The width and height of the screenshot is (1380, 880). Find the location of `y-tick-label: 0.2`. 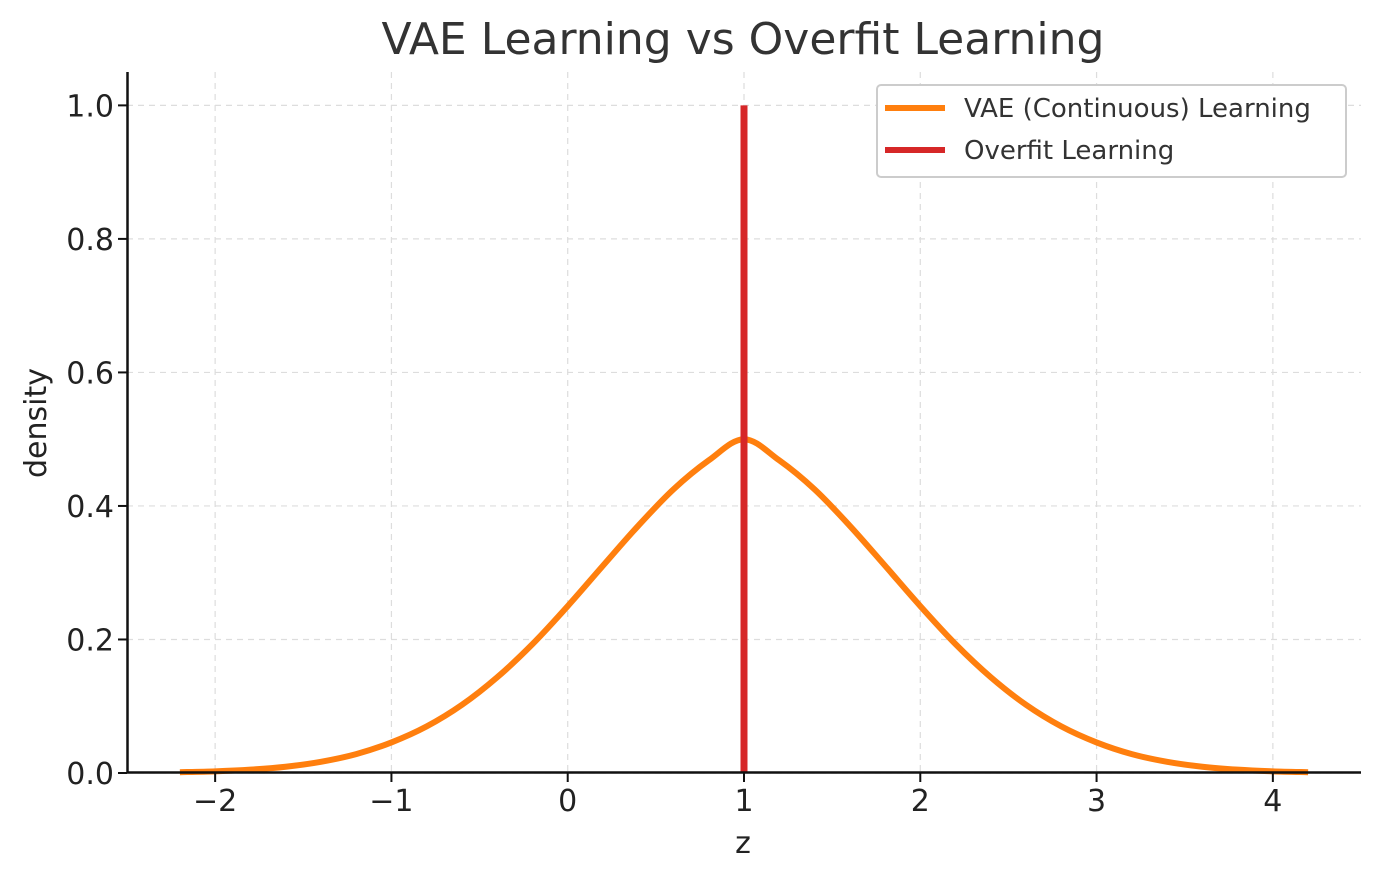

y-tick-label: 0.2 is located at coordinates (90, 640).